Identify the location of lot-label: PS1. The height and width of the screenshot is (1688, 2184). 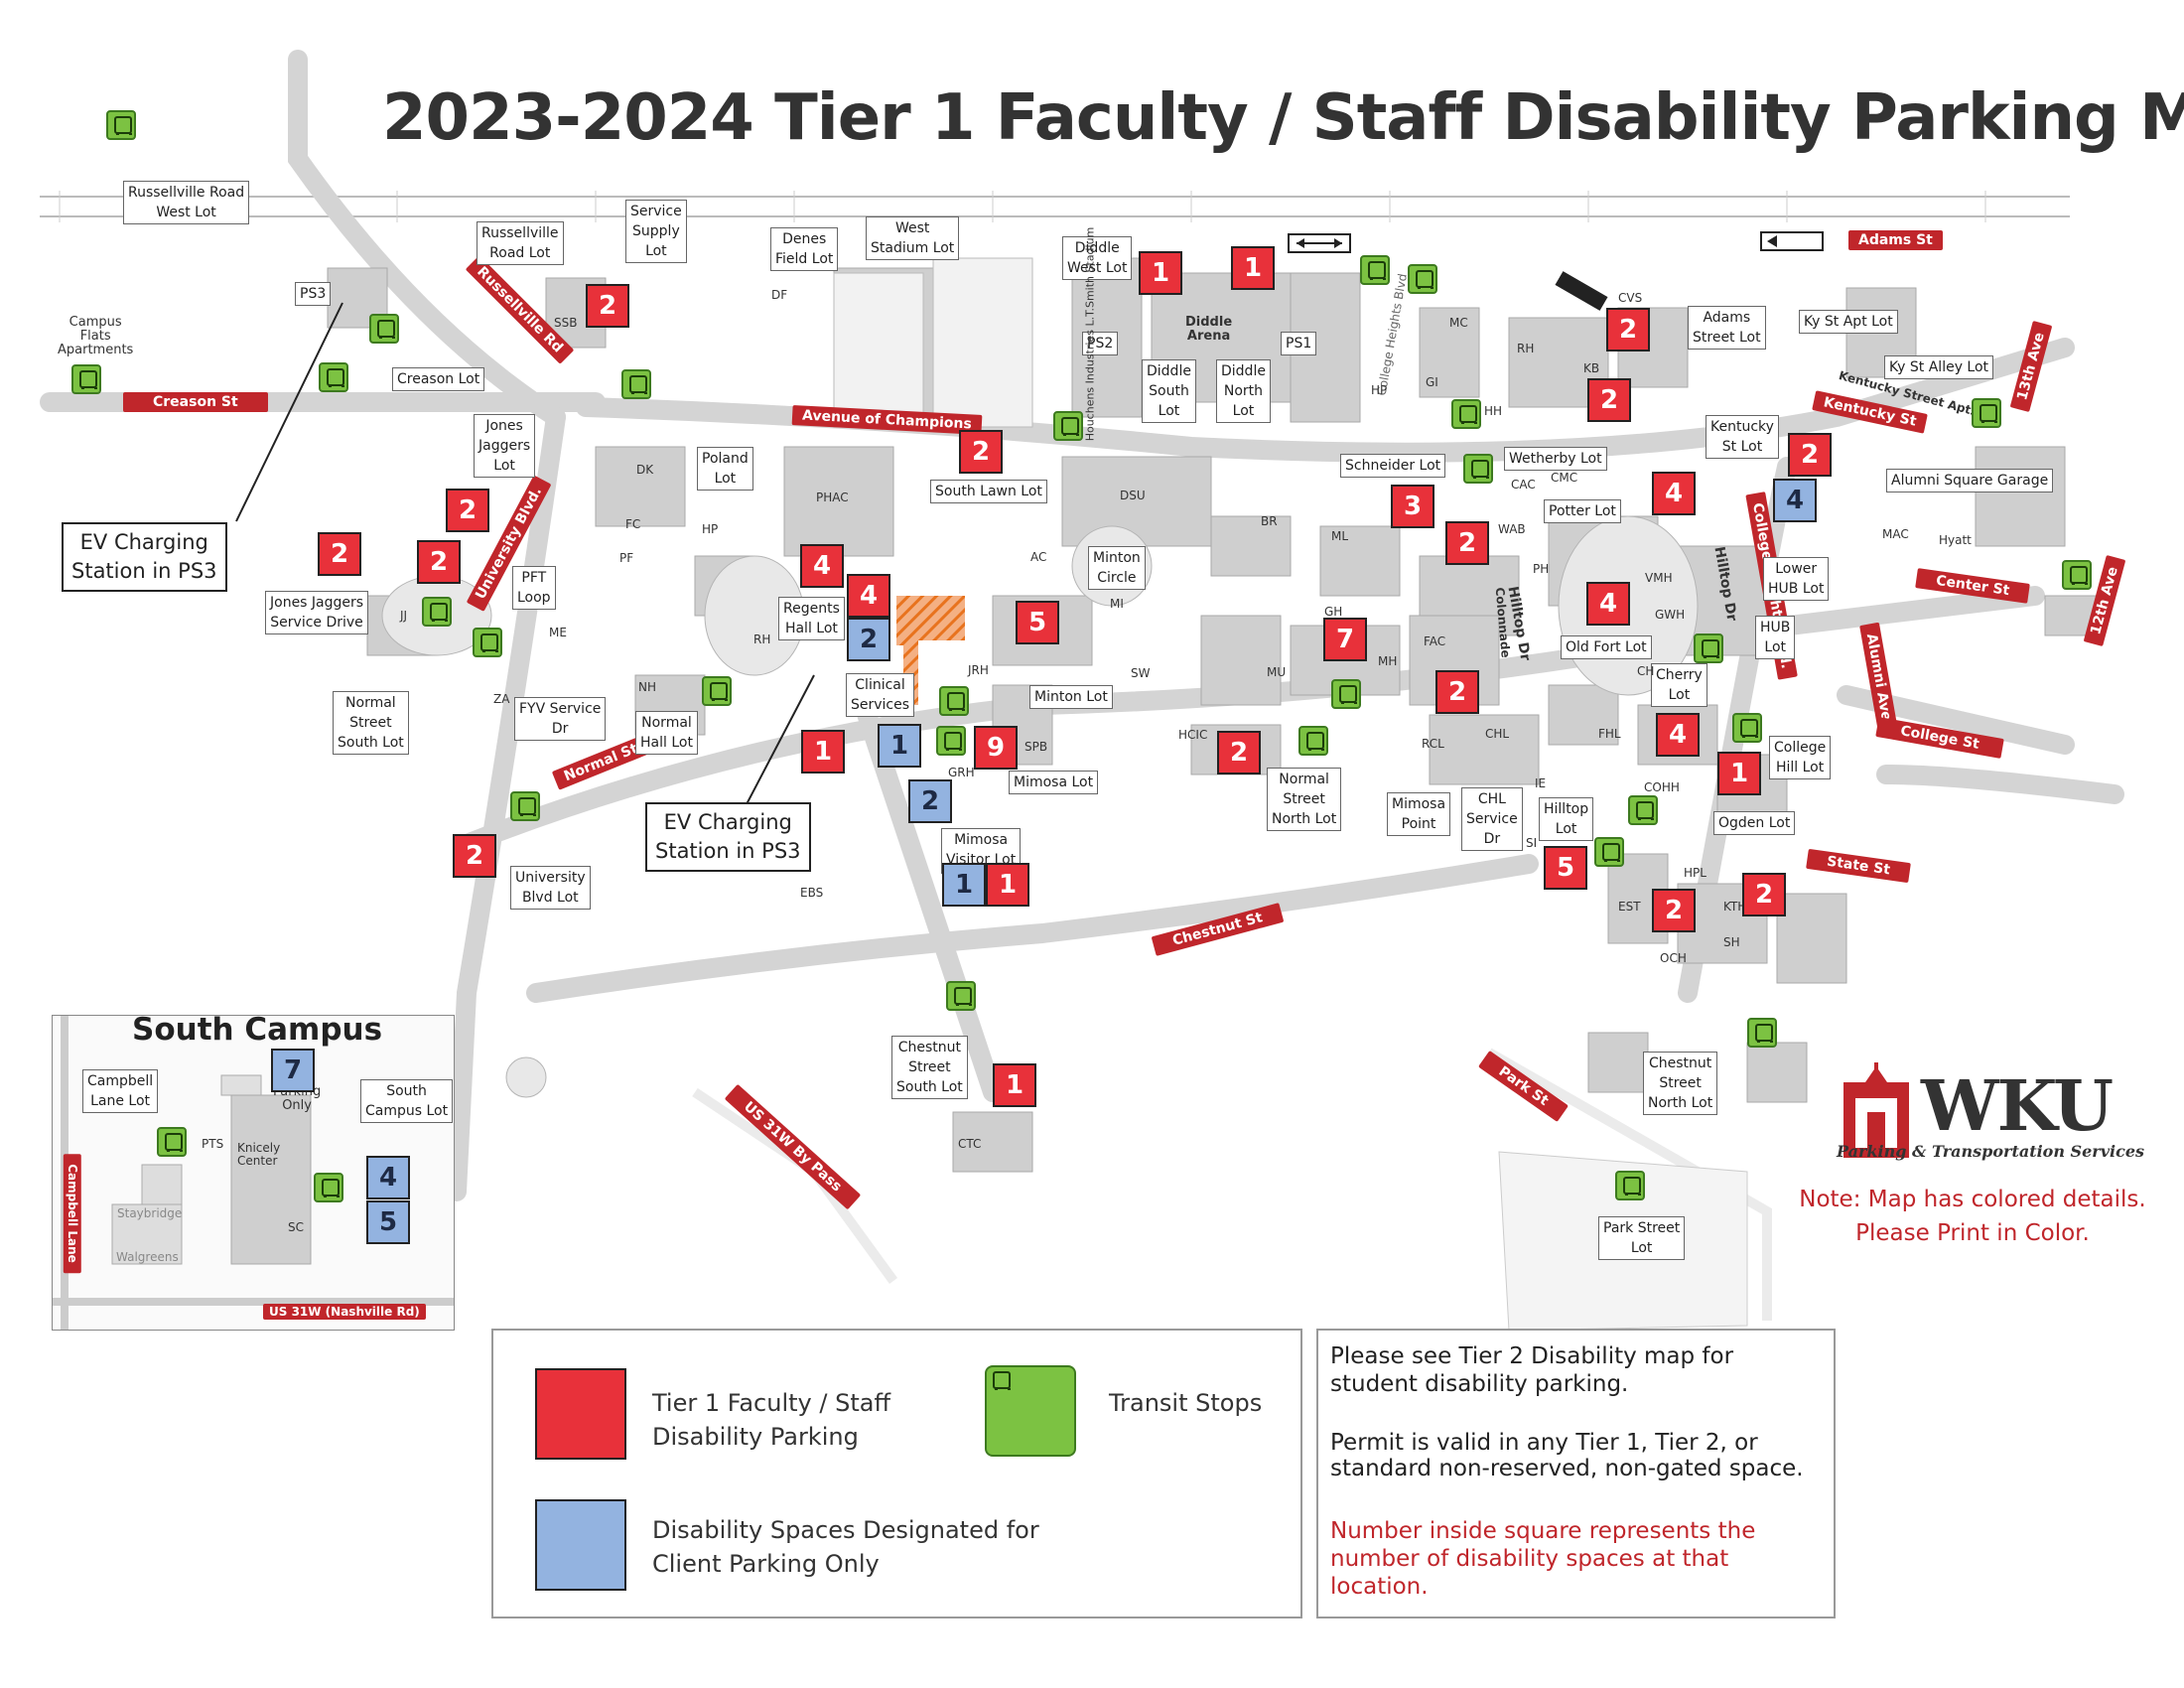
(1299, 343).